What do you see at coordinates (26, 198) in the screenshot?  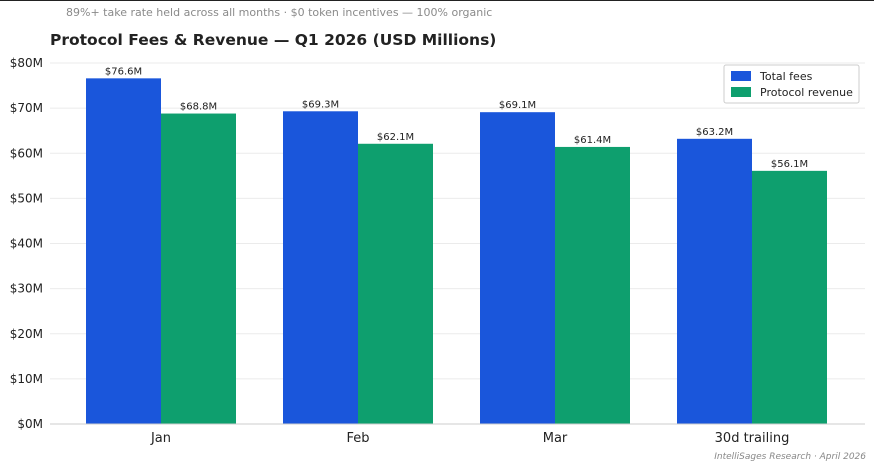 I see `y-tick-label: $50M` at bounding box center [26, 198].